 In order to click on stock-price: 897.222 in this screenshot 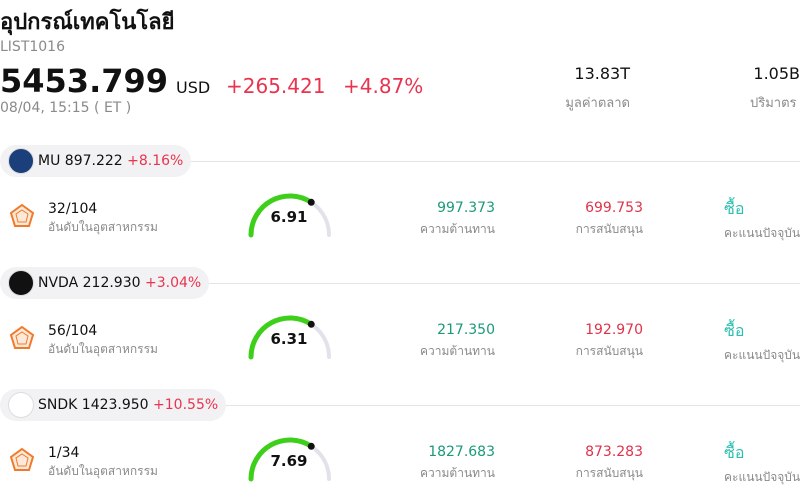, I will do `click(93, 161)`.